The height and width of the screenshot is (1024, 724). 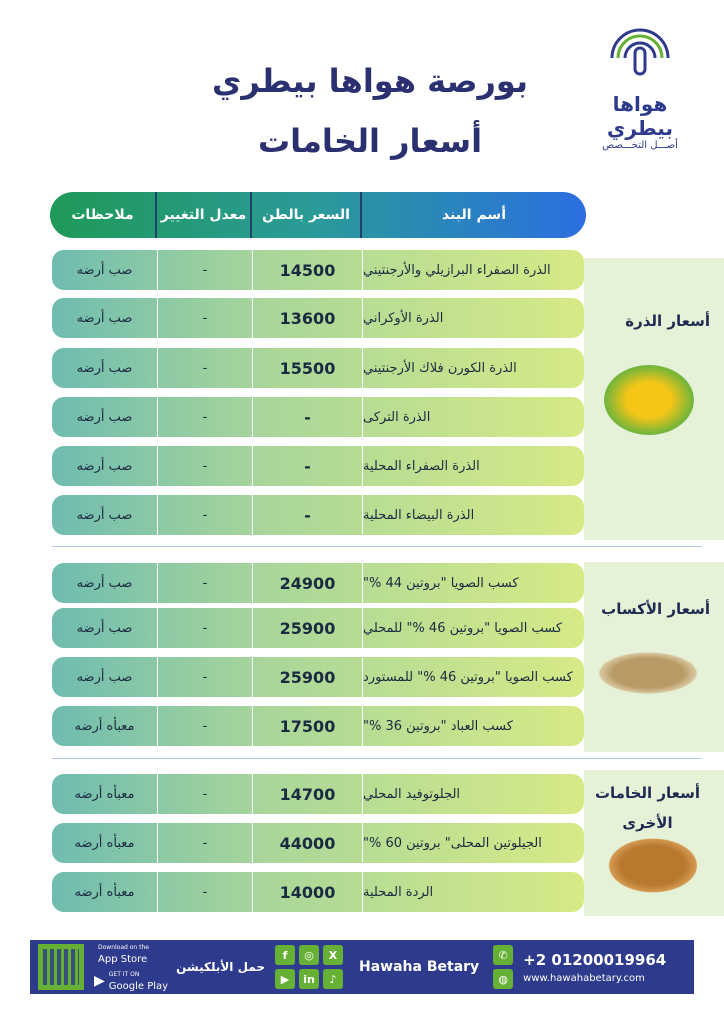 I want to click on item-name-cell: كسب الصويا "بروتين 44 %", so click(x=473, y=583).